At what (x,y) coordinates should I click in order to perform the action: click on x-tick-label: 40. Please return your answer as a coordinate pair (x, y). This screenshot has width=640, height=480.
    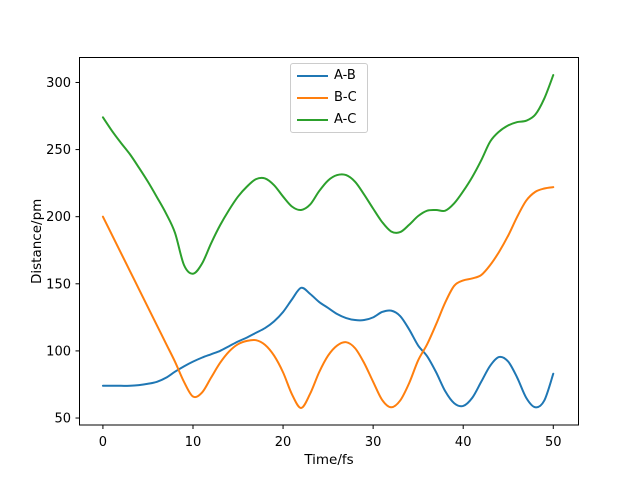
    Looking at the image, I should click on (463, 442).